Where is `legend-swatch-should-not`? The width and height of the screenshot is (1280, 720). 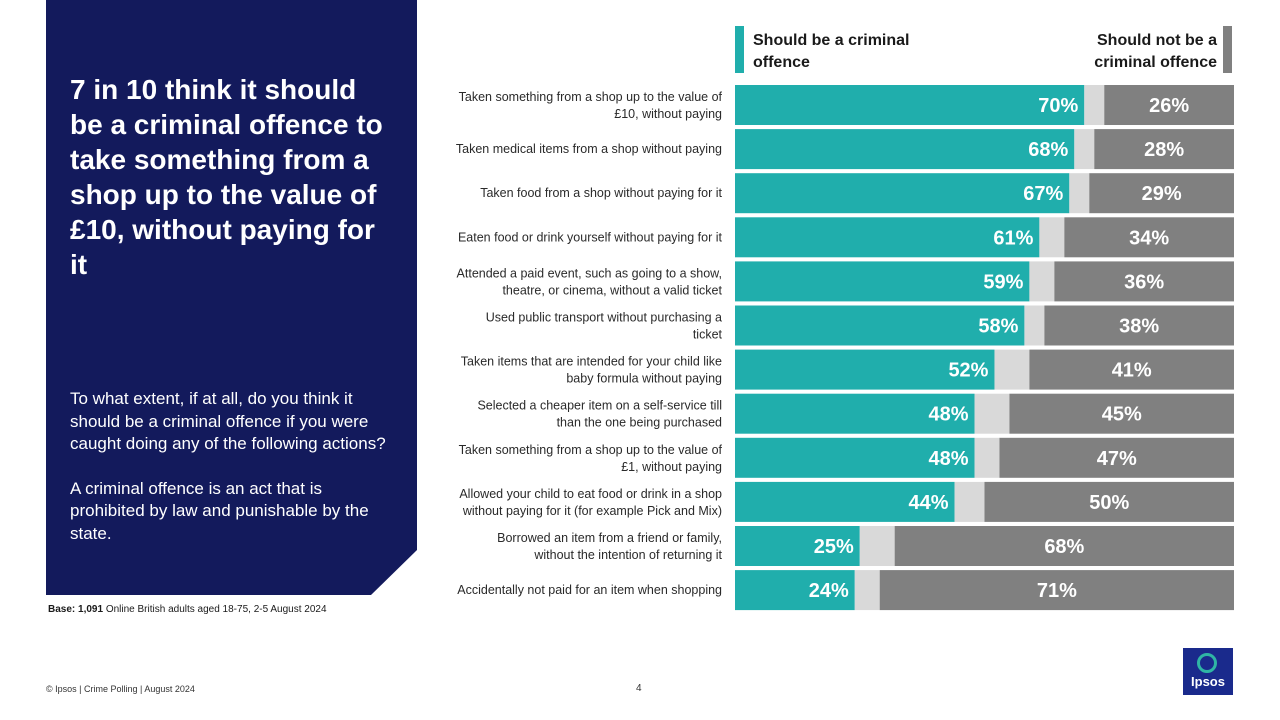
legend-swatch-should-not is located at coordinates (1227, 49).